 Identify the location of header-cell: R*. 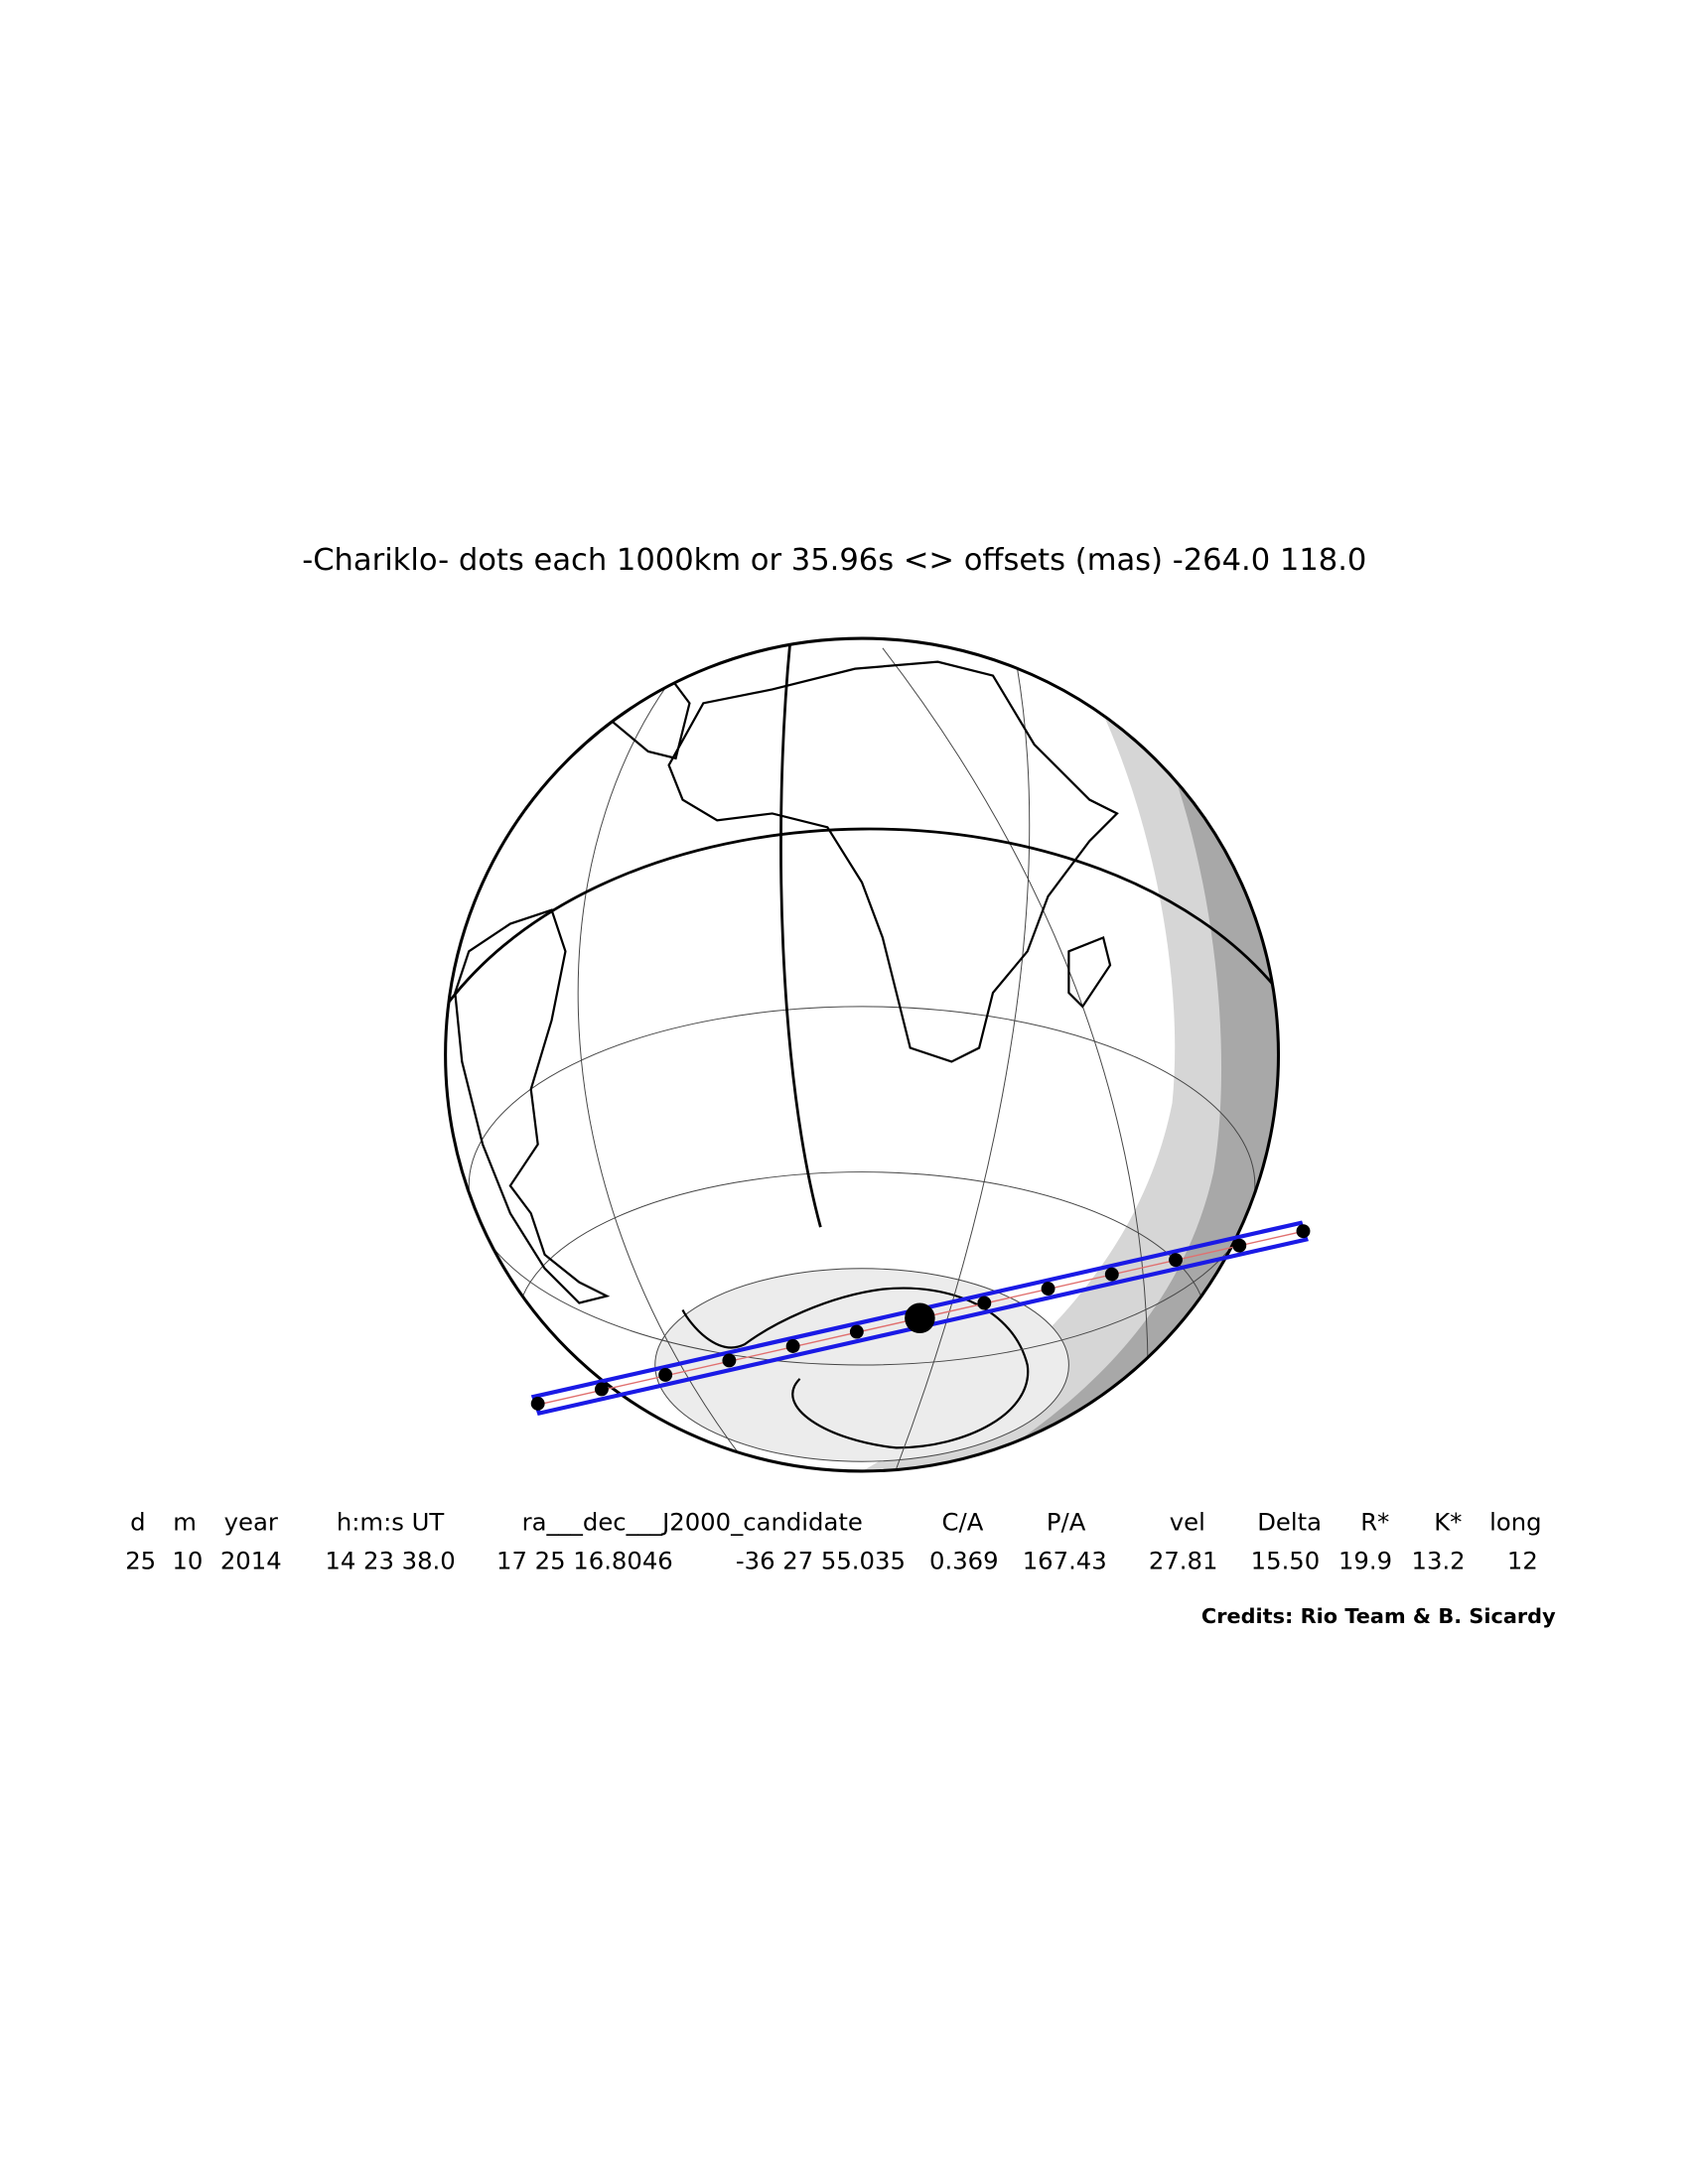
(1374, 1522).